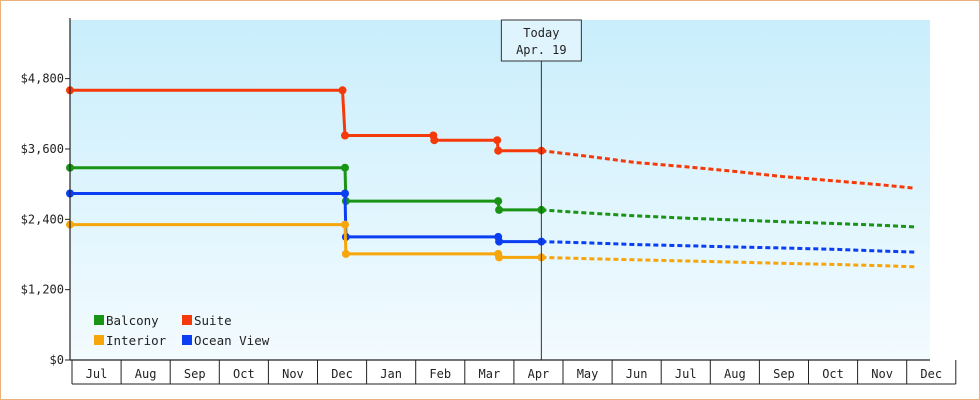 The height and width of the screenshot is (400, 980). Describe the element at coordinates (539, 374) in the screenshot. I see `x-tick-label: Apr` at that location.